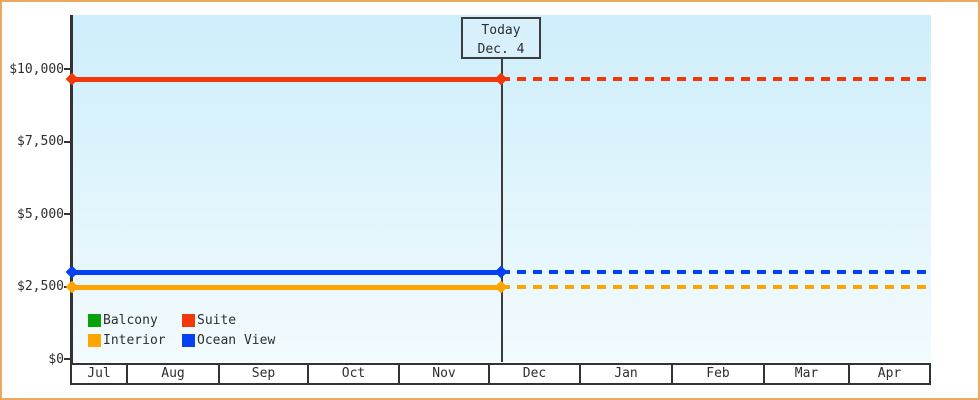 This screenshot has width=980, height=400. I want to click on x-axis-month-strip: Jul Aug Sep Oct Nov Dec Jan Feb Mar Apr, so click(500, 374).